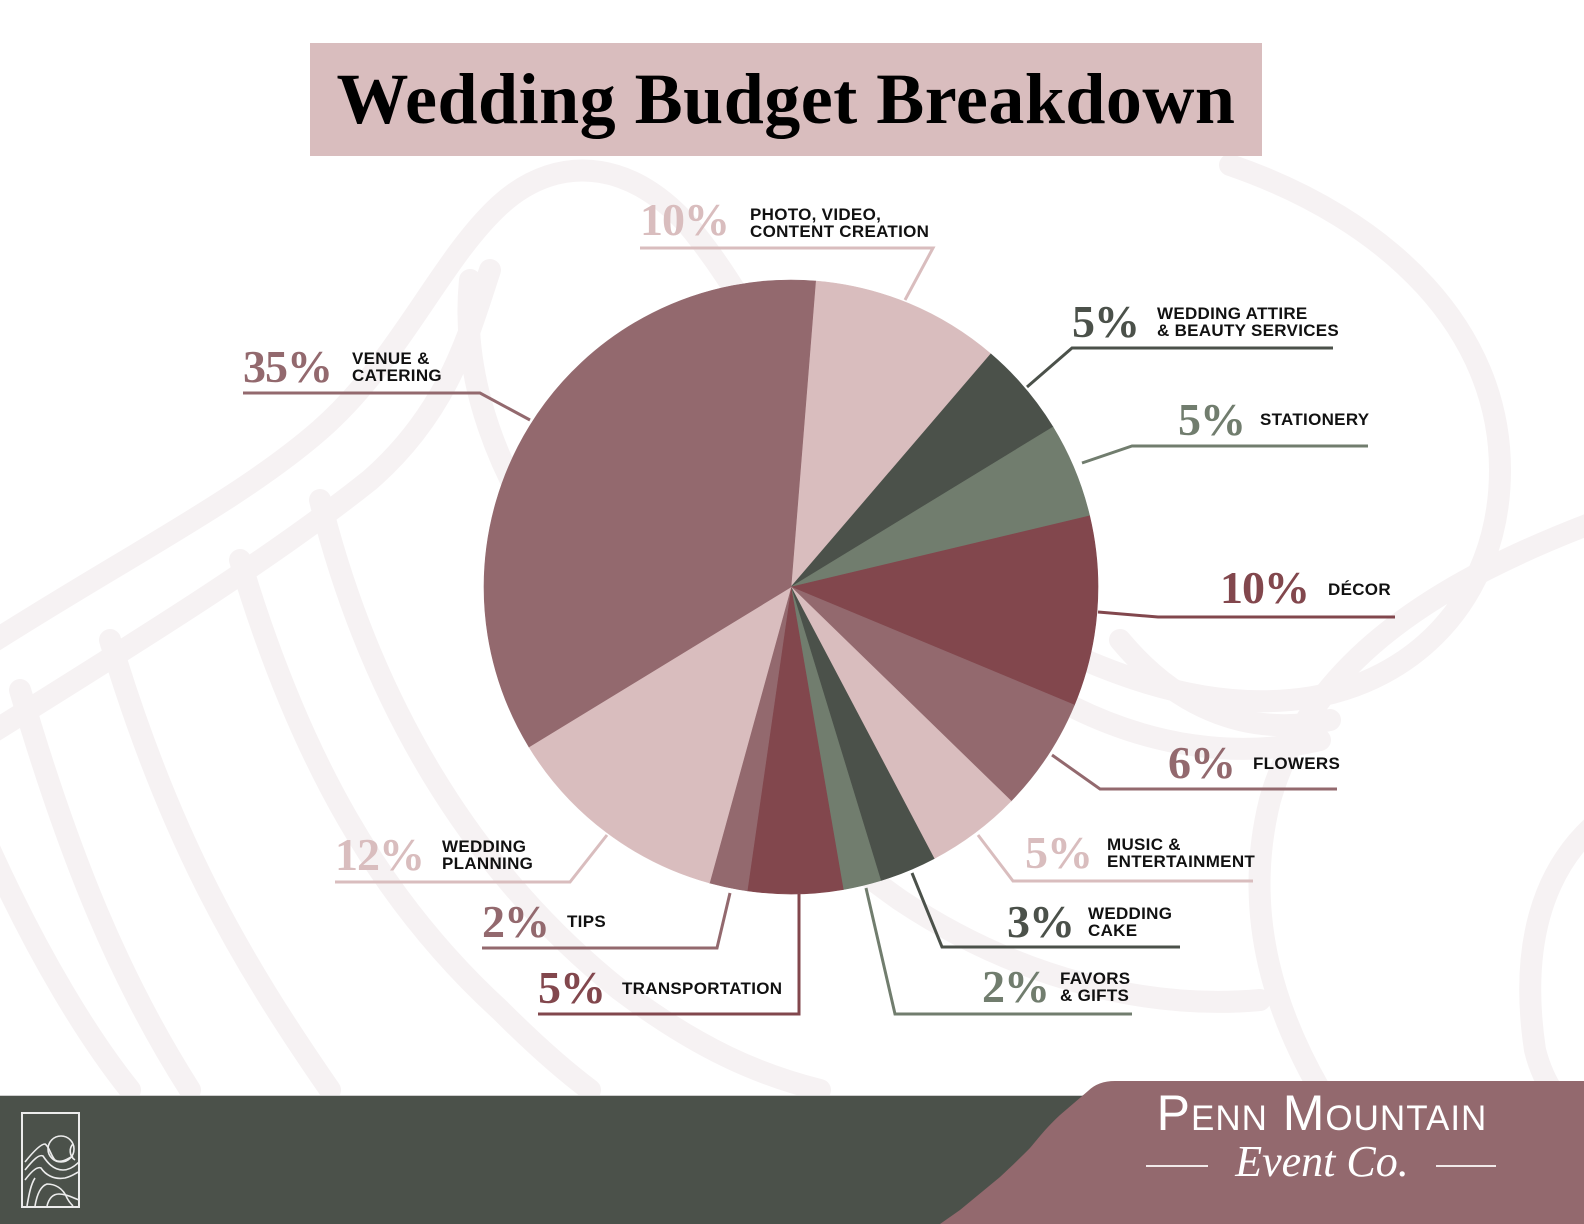 This screenshot has width=1584, height=1224. Describe the element at coordinates (488, 863) in the screenshot. I see `category-line: PLANNING` at that location.